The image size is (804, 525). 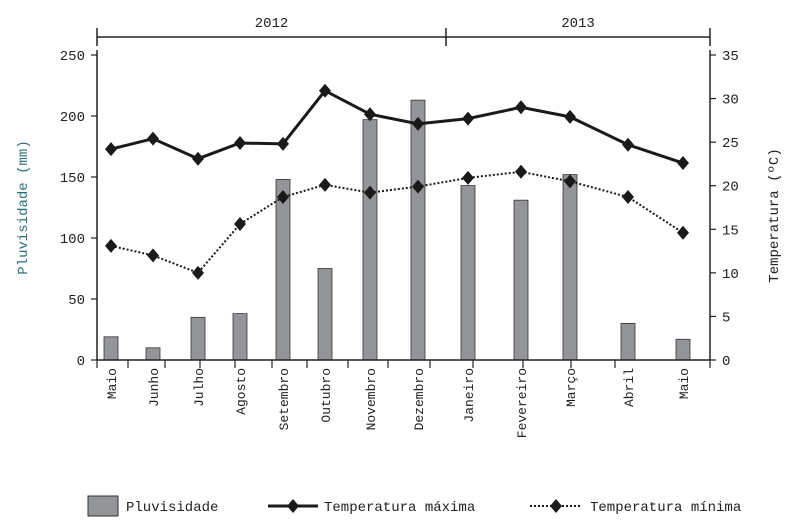 What do you see at coordinates (198, 272) in the screenshot?
I see `min-temp-point-julho` at bounding box center [198, 272].